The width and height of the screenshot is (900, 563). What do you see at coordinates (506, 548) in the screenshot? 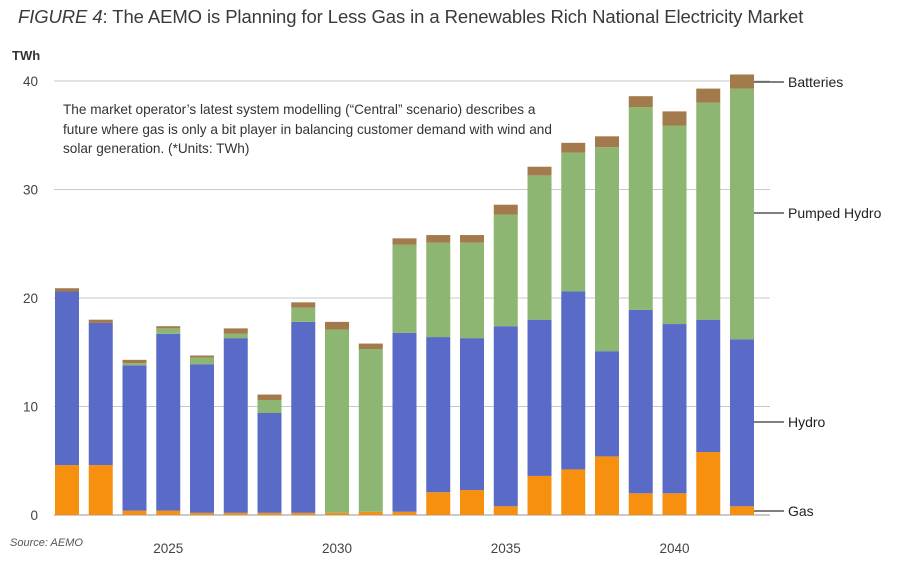
I see `x-tick-label: 2035` at bounding box center [506, 548].